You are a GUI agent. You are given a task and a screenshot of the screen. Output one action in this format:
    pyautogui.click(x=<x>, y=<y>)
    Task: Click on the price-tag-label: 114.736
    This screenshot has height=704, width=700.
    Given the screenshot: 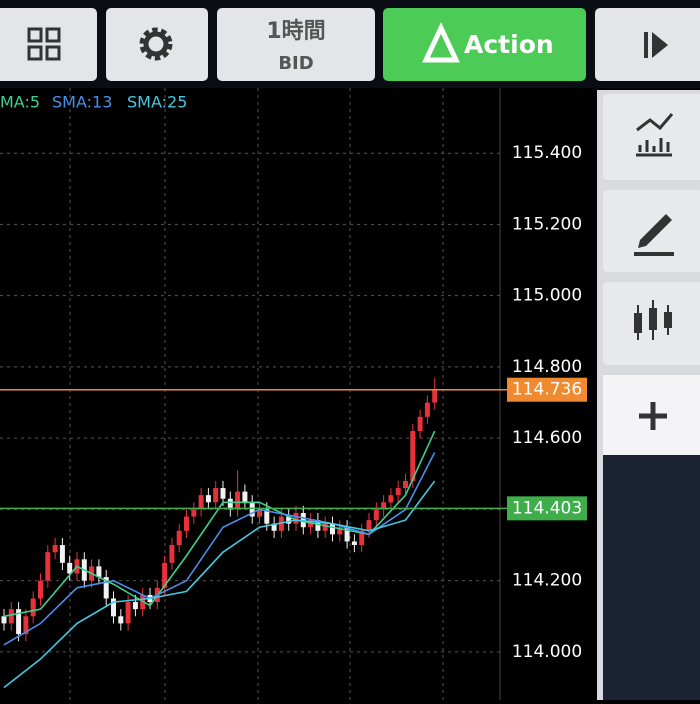 What is the action you would take?
    pyautogui.click(x=547, y=390)
    